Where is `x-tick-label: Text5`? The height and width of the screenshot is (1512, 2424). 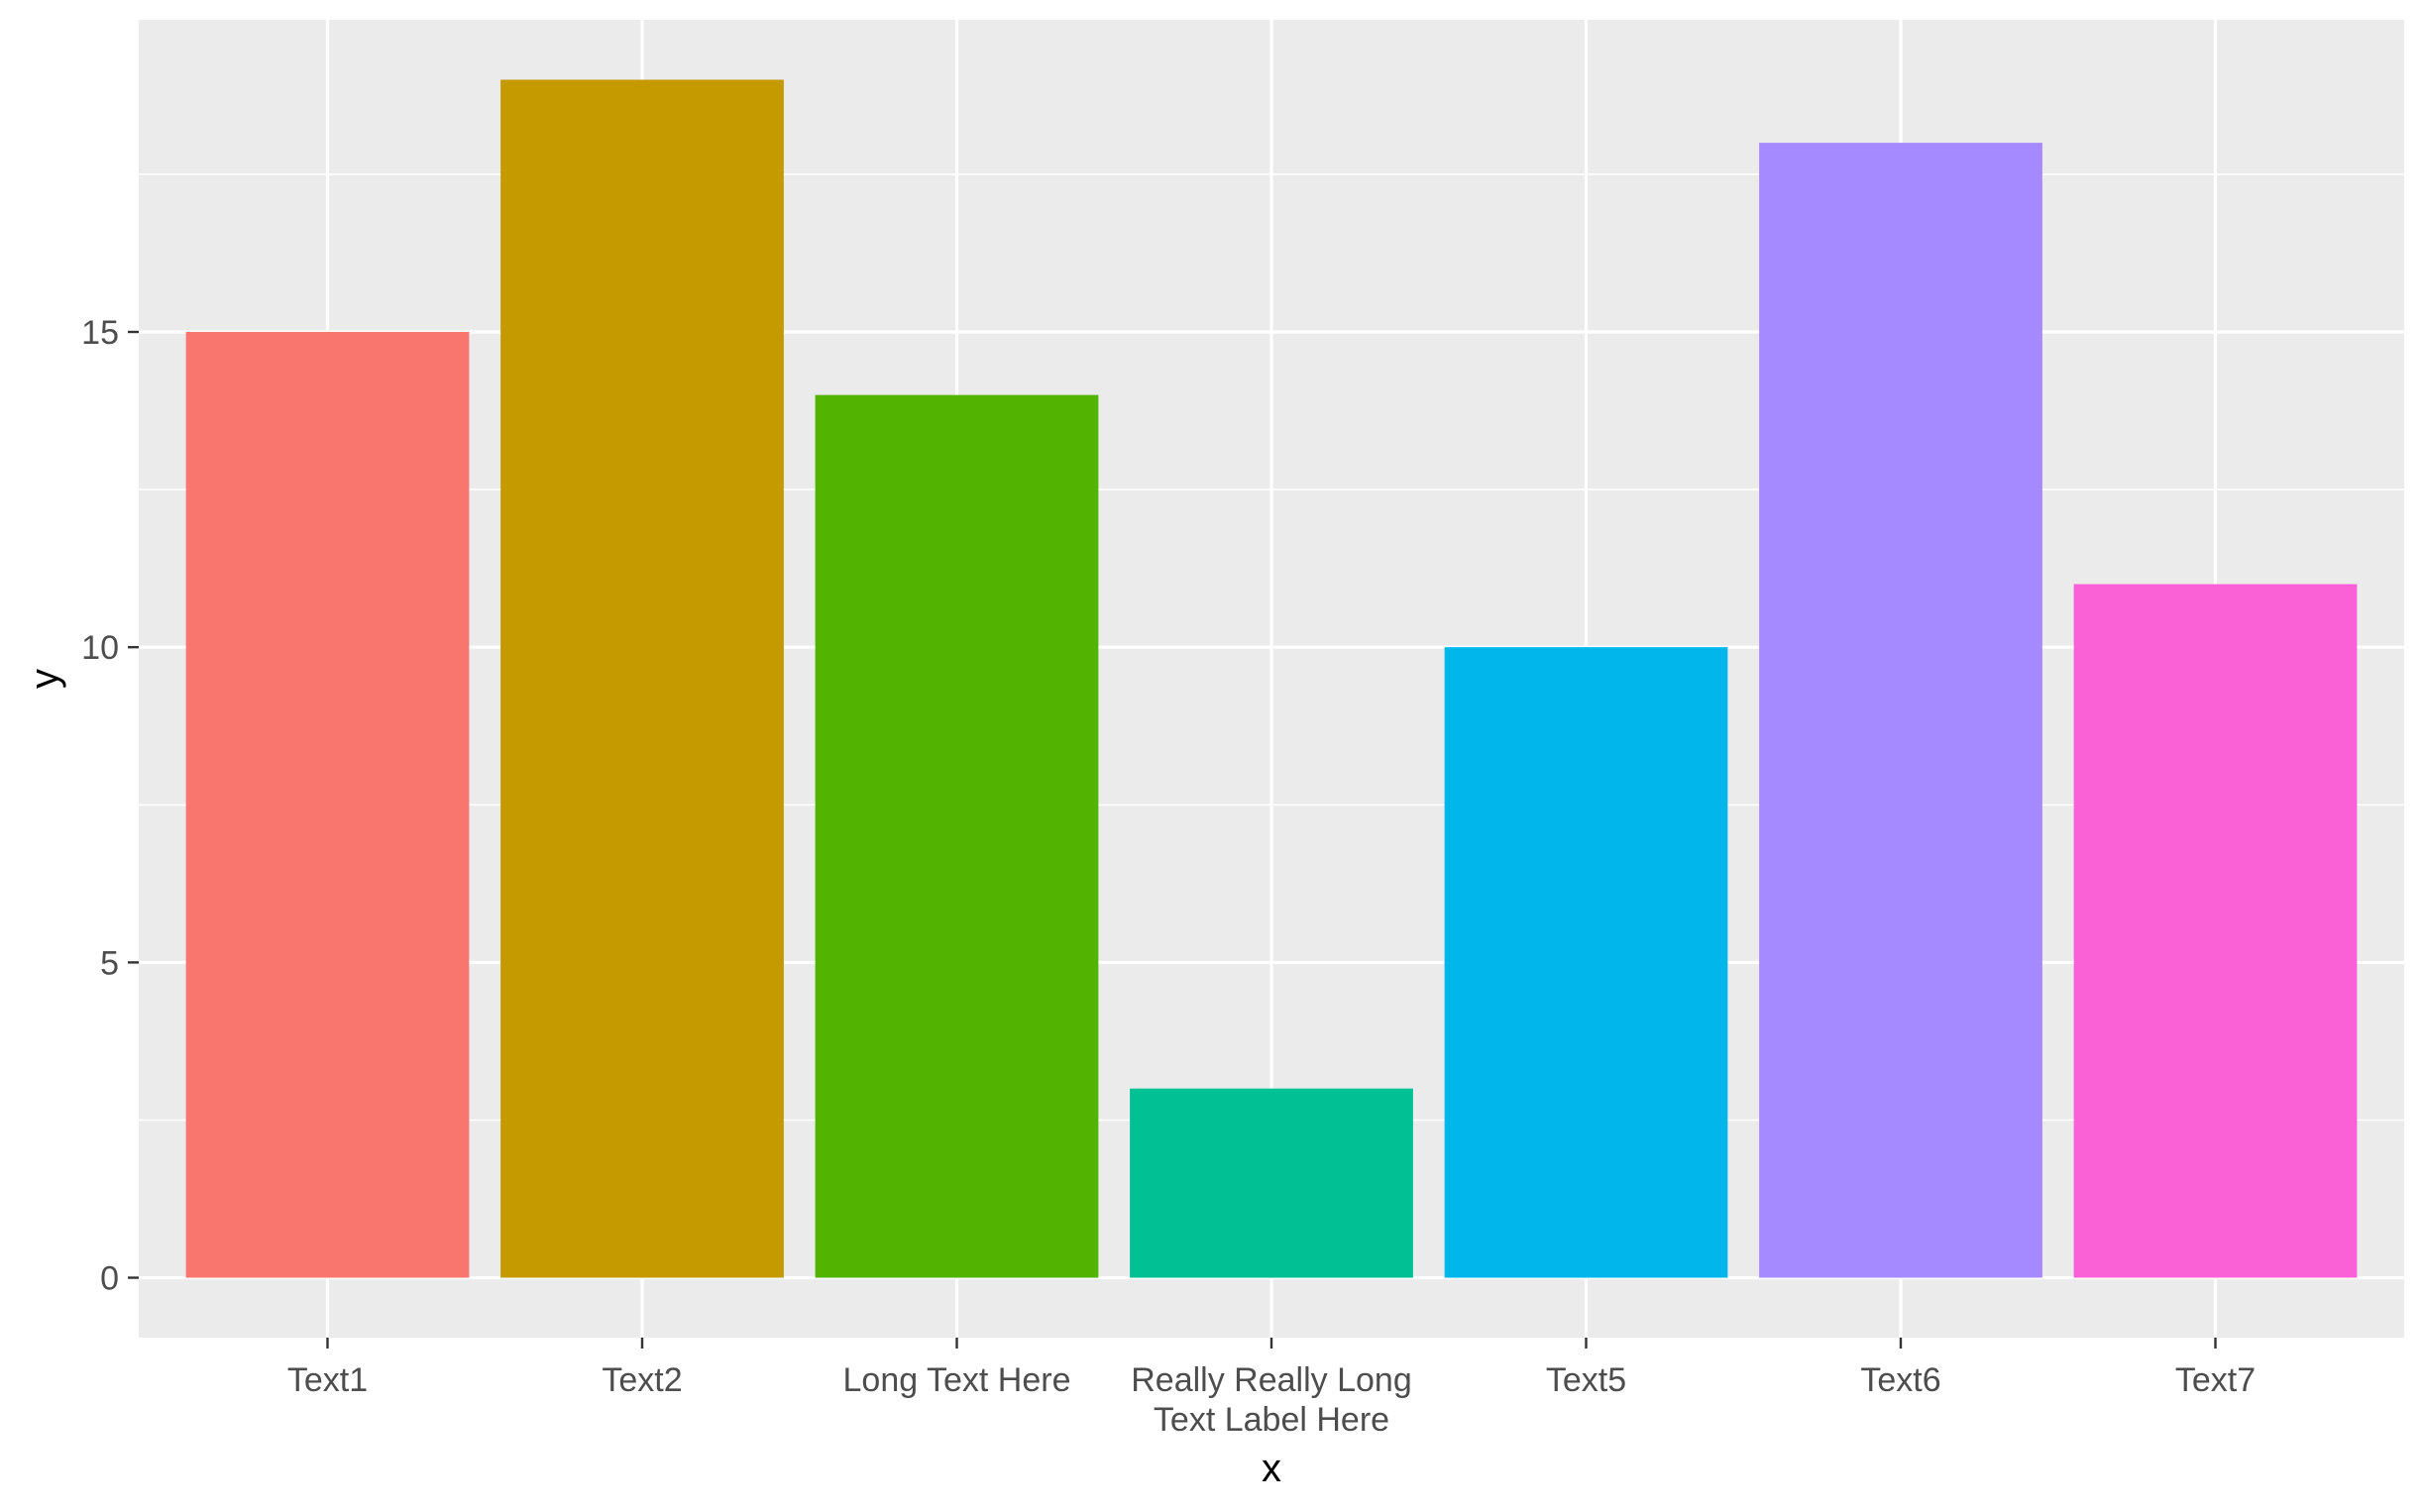
x-tick-label: Text5 is located at coordinates (1586, 1380).